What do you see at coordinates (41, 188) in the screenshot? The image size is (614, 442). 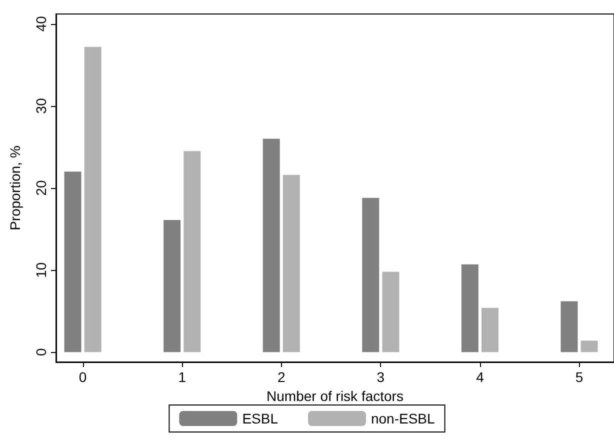 I see `y-tick-label: 20` at bounding box center [41, 188].